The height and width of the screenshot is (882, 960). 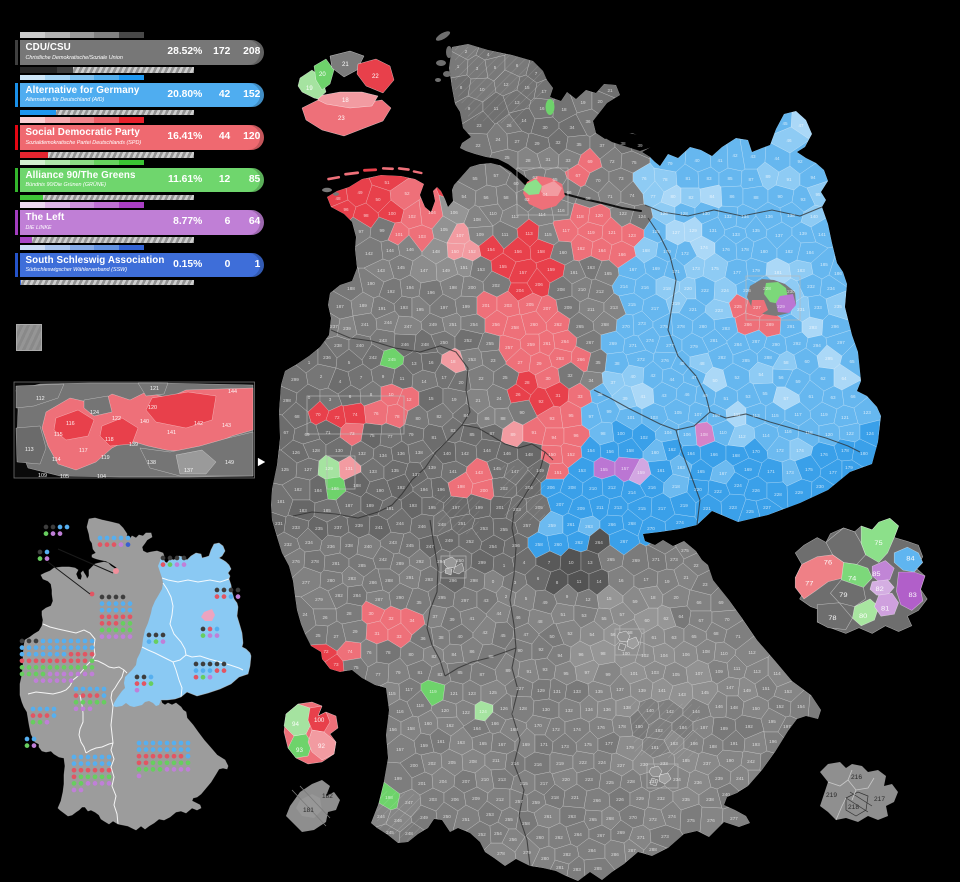 What do you see at coordinates (83, 451) in the screenshot?
I see `svg-text: 117` at bounding box center [83, 451].